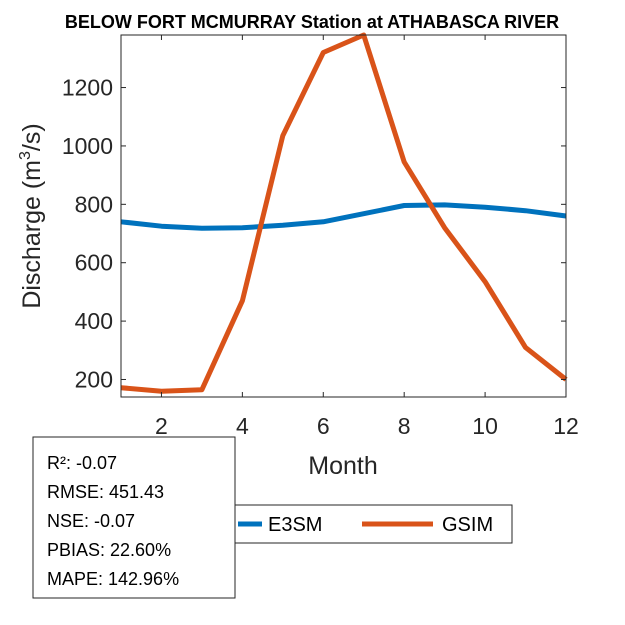 Image resolution: width=625 pixels, height=625 pixels. What do you see at coordinates (295, 525) in the screenshot?
I see `legend-label-e3sm: E3SM` at bounding box center [295, 525].